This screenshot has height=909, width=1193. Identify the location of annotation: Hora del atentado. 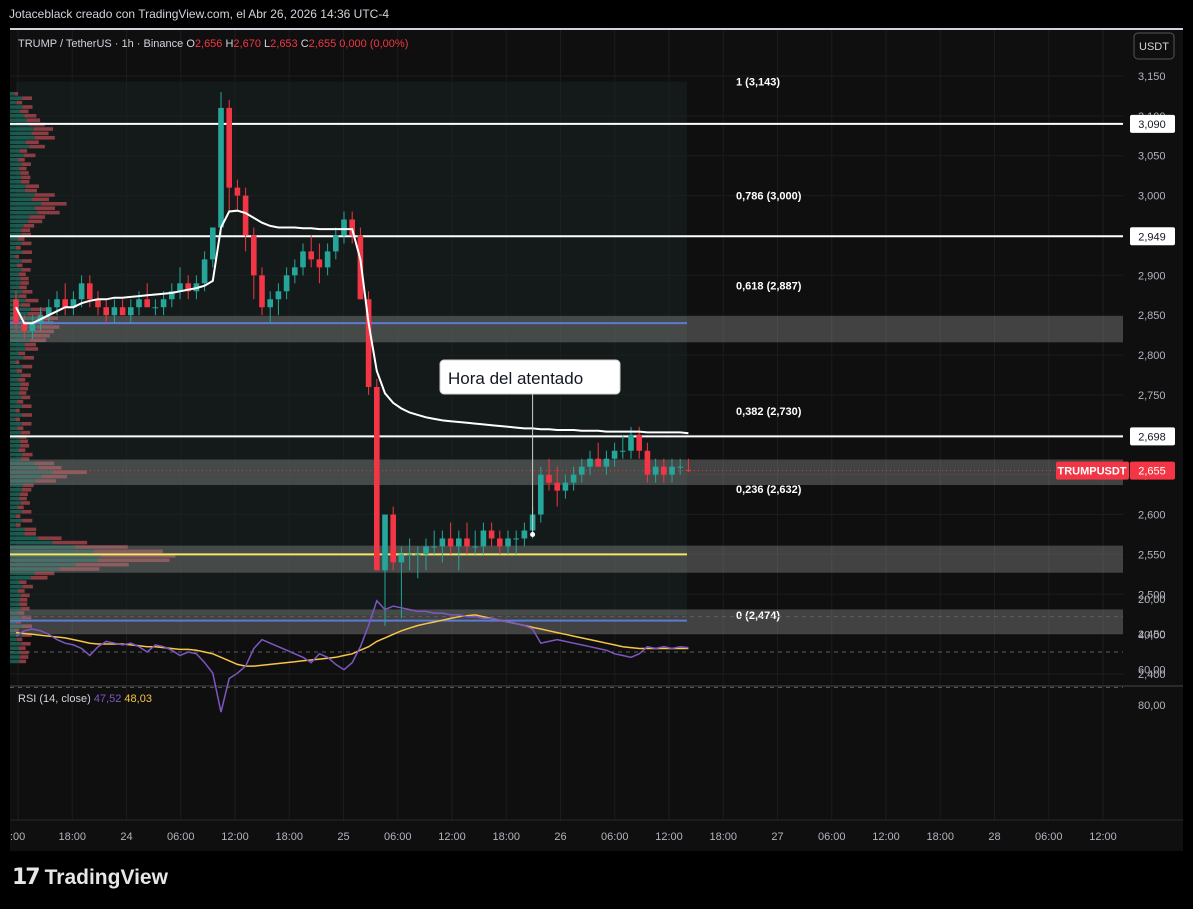
(530, 448).